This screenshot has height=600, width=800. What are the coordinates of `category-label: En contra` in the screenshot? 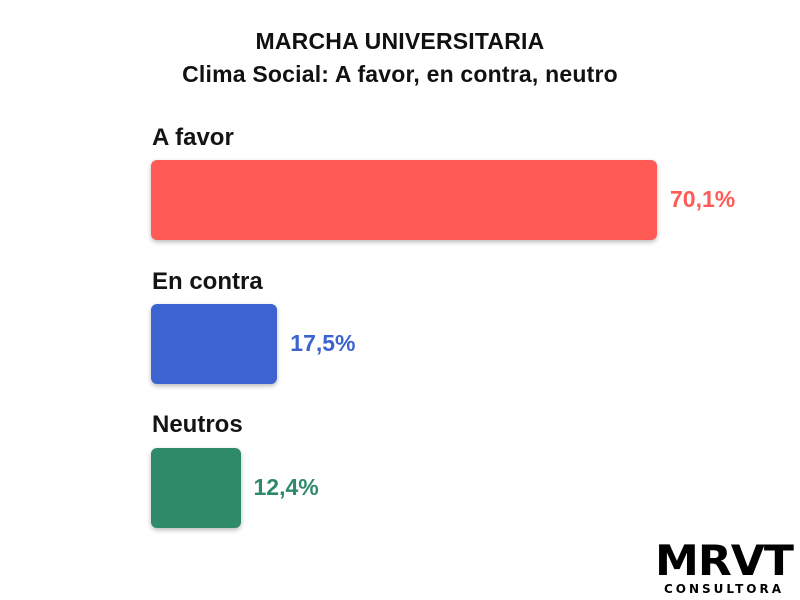 It's located at (207, 281).